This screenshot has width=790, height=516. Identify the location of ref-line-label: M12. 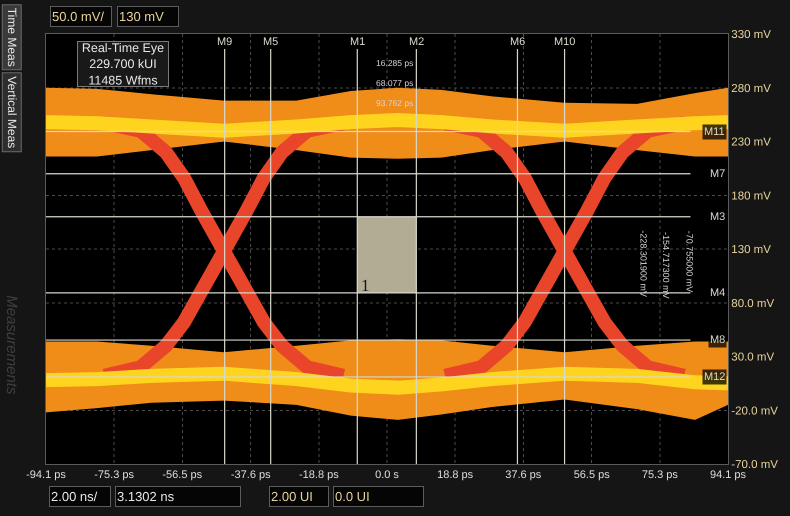
(715, 377).